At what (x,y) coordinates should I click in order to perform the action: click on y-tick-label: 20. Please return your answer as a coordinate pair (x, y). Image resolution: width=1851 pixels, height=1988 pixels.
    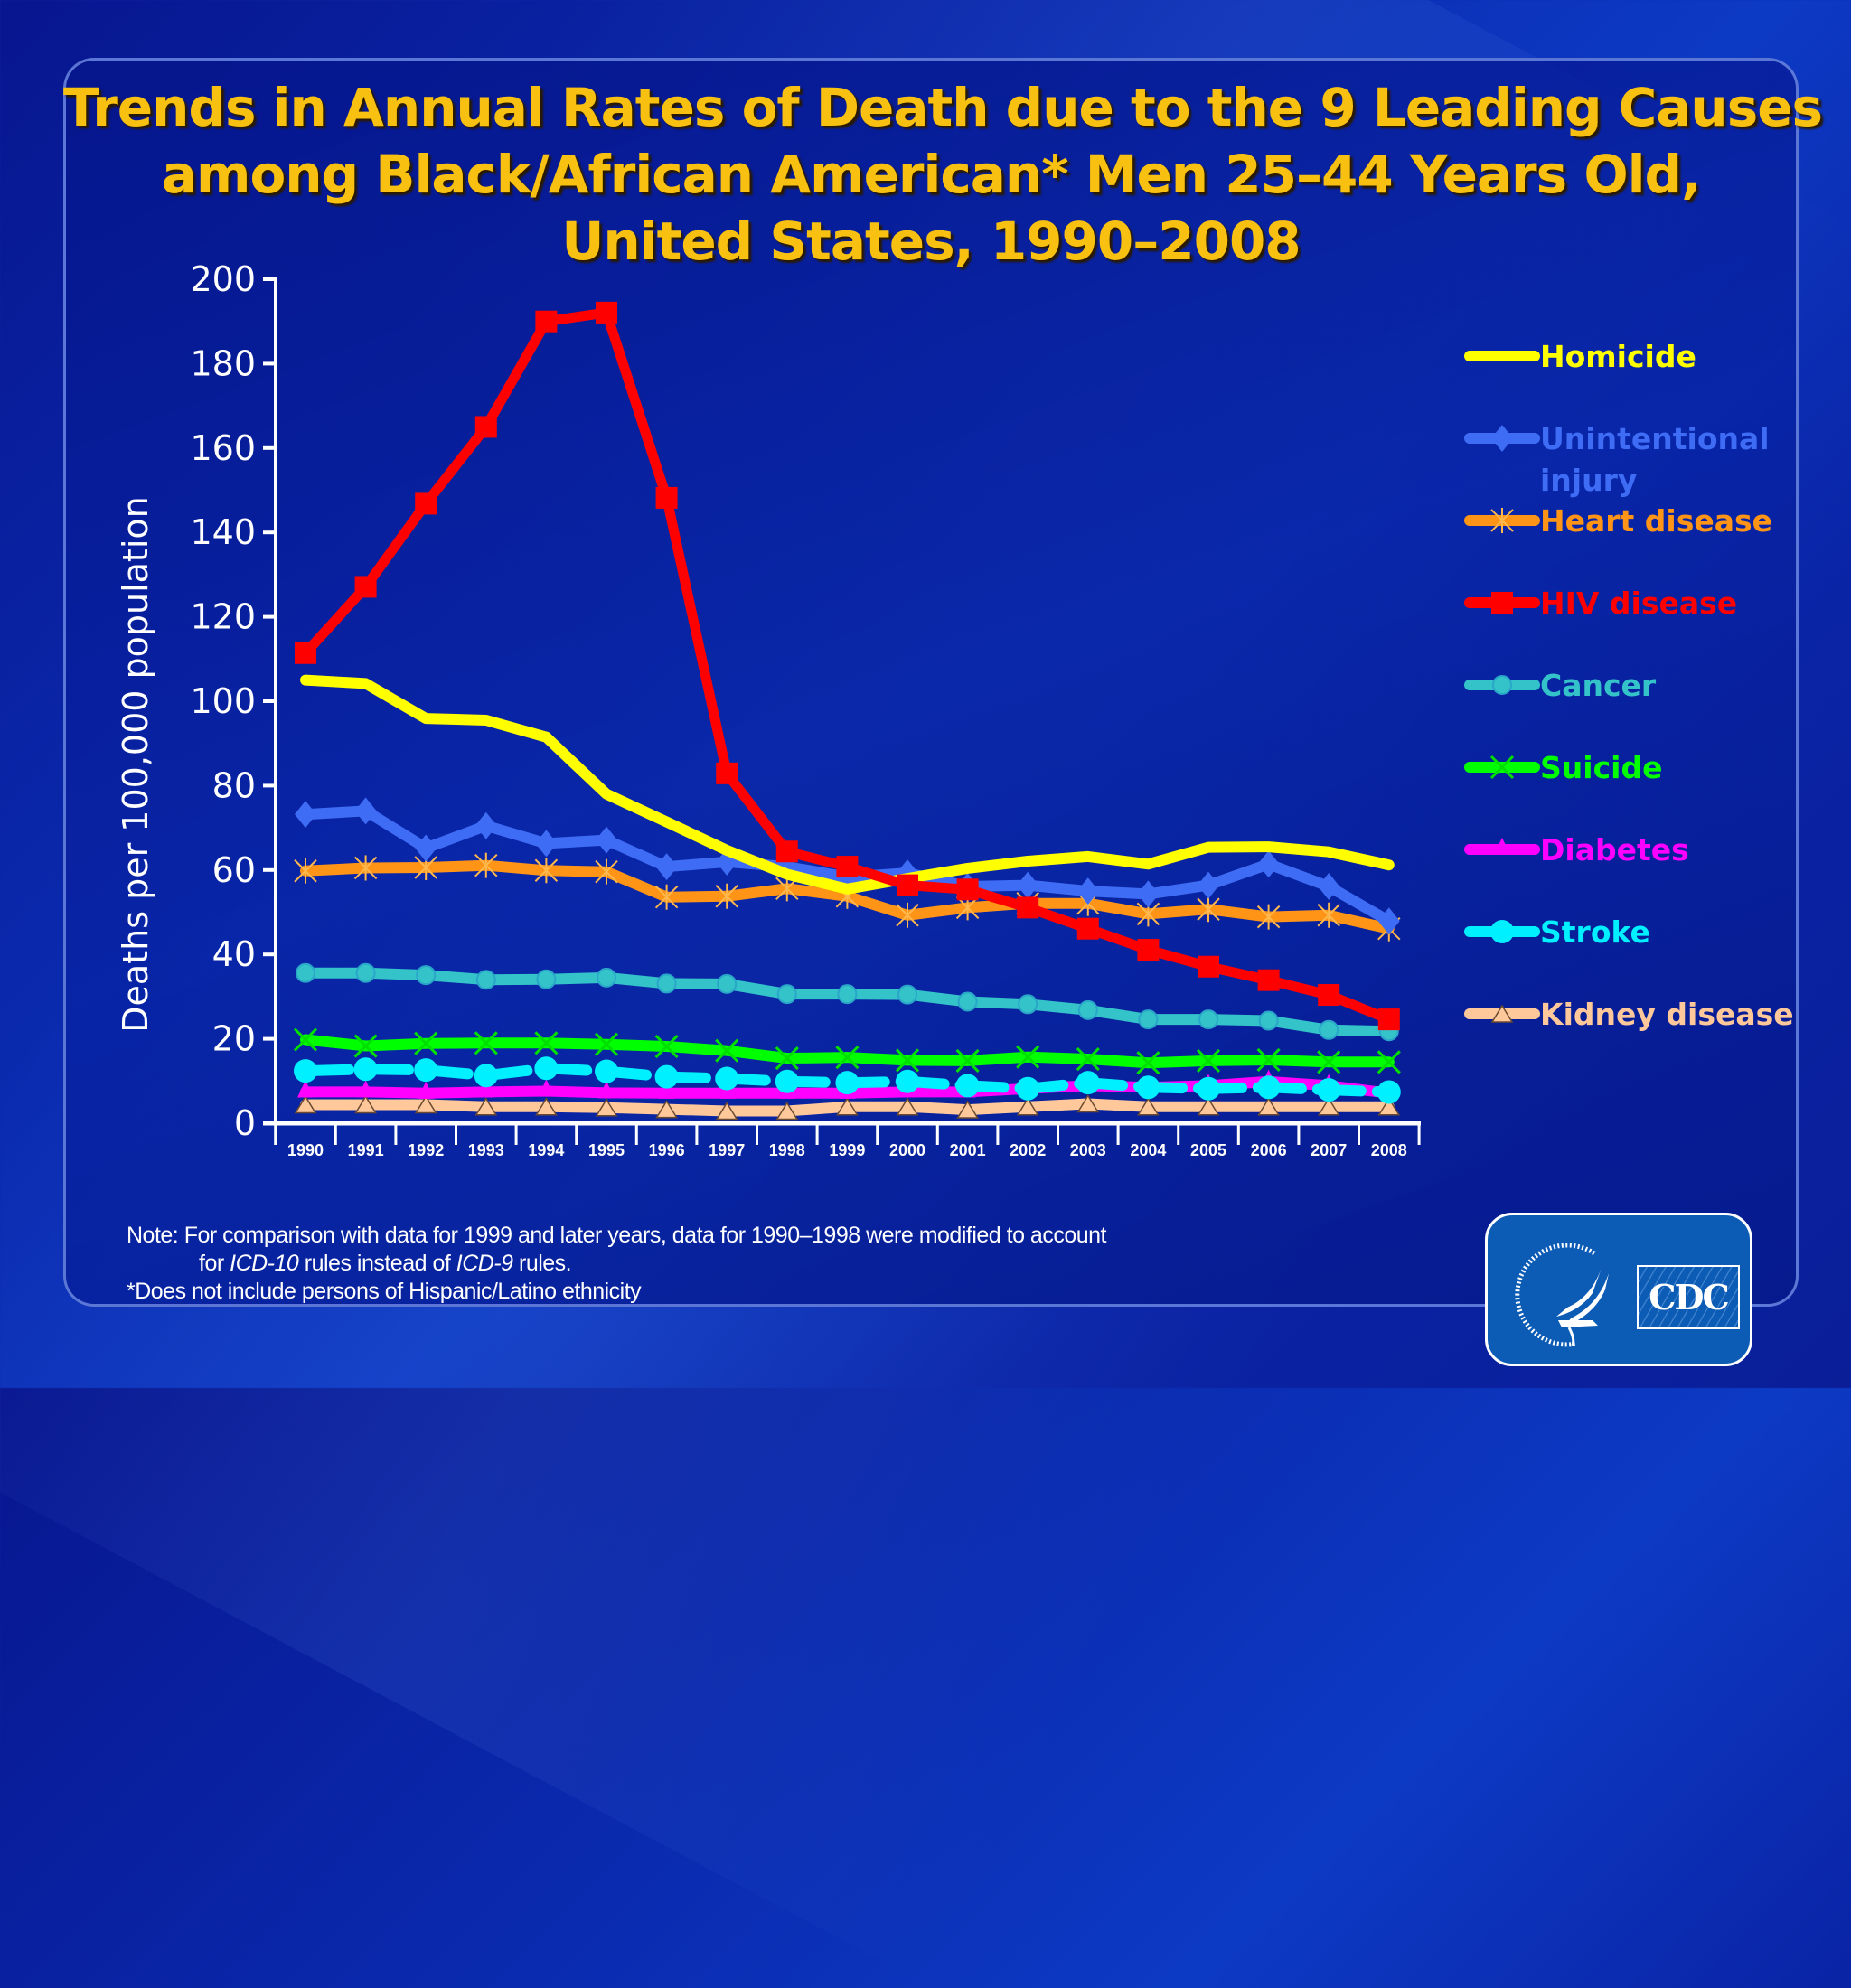
    Looking at the image, I should click on (234, 1039).